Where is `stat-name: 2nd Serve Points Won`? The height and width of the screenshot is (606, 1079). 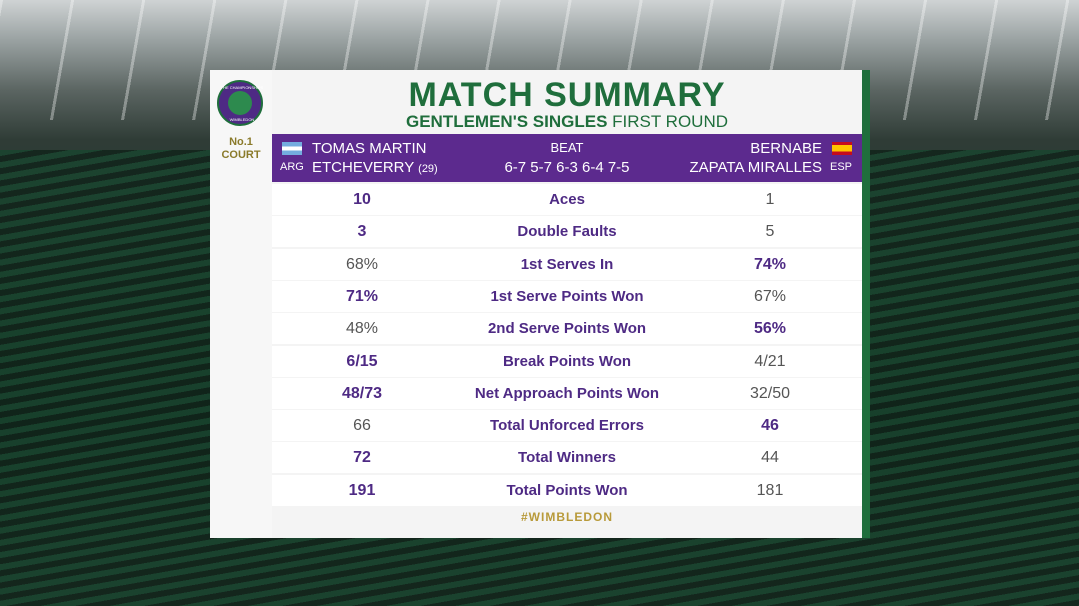 stat-name: 2nd Serve Points Won is located at coordinates (567, 329).